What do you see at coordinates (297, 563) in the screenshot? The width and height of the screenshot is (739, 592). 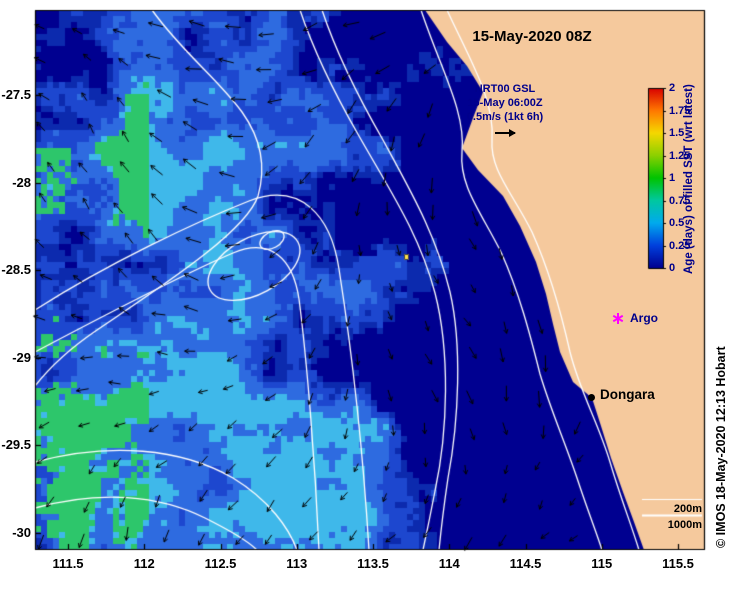 I see `x-tick-label: 113` at bounding box center [297, 563].